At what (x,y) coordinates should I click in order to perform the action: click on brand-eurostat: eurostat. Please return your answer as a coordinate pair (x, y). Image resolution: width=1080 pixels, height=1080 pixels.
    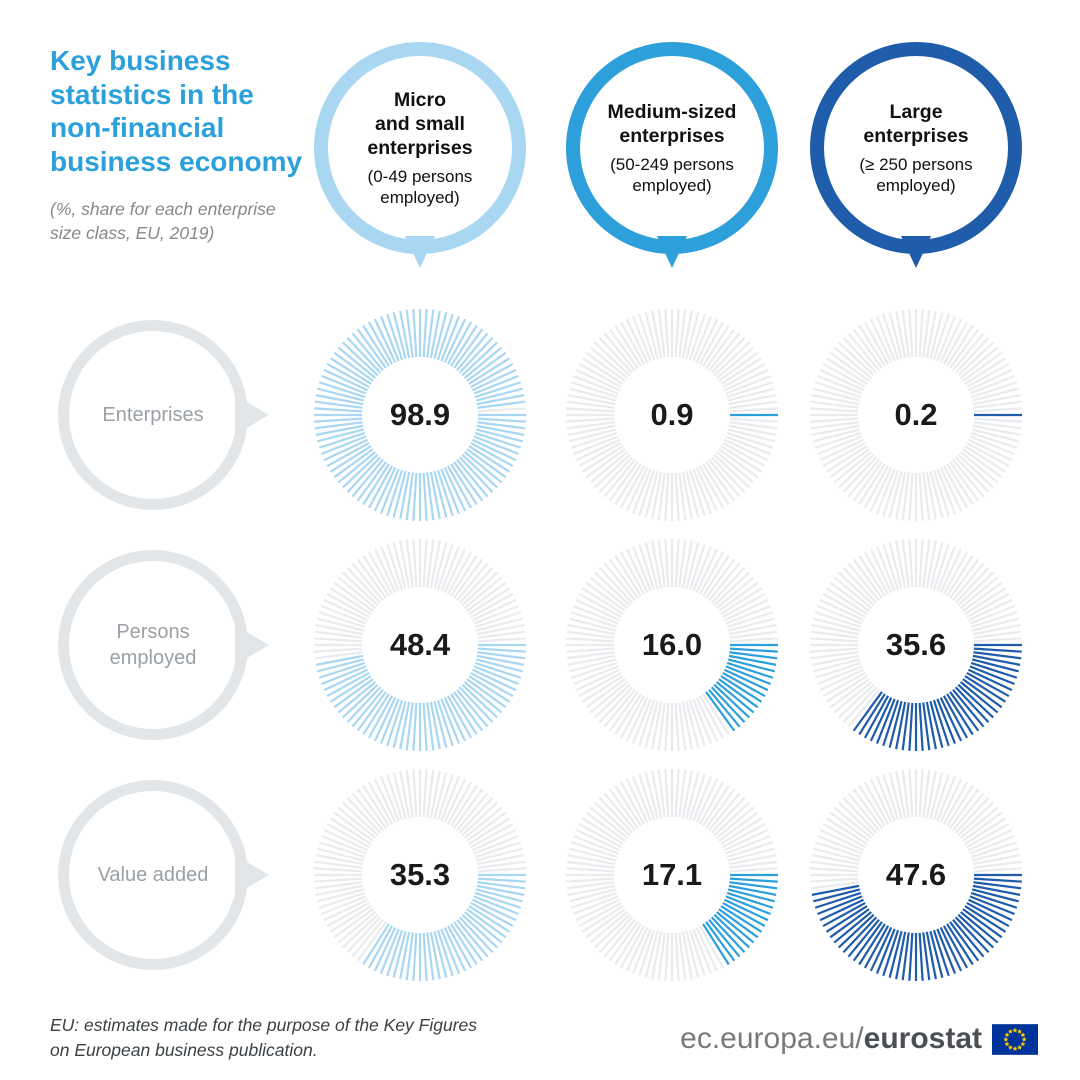
    Looking at the image, I should click on (922, 1038).